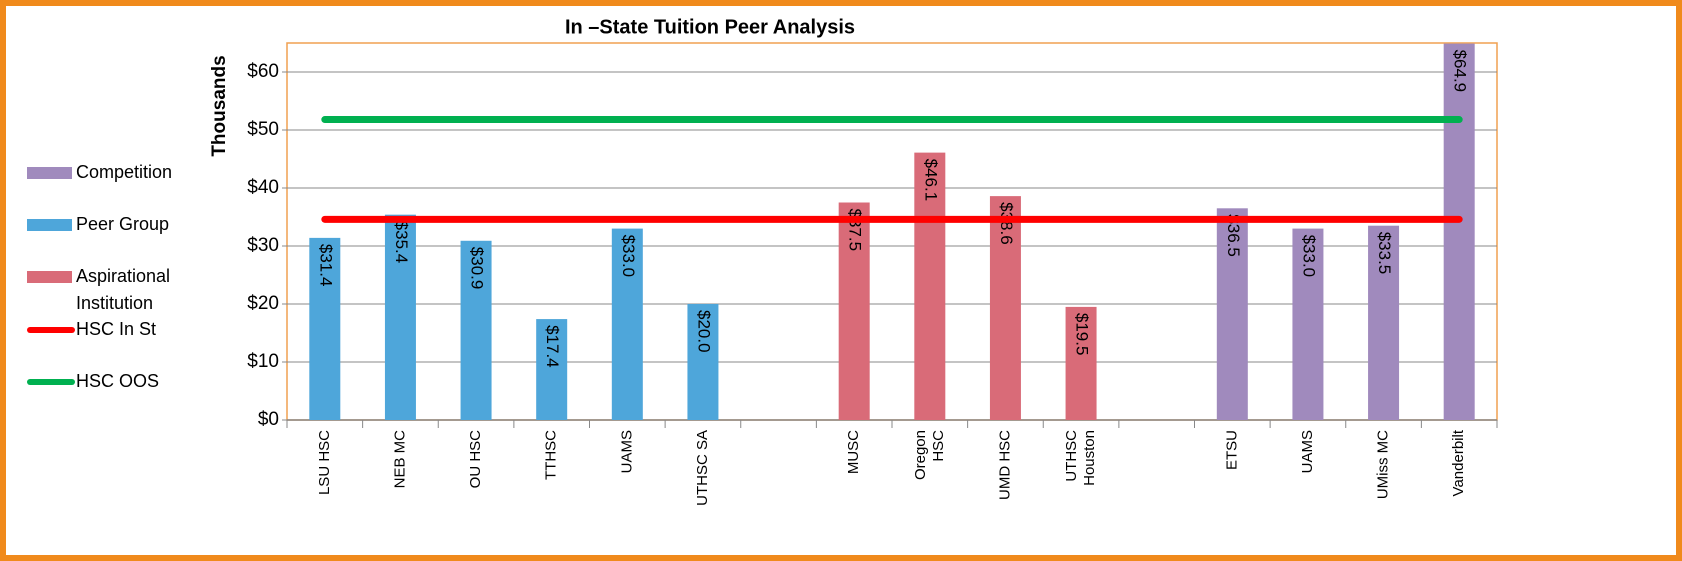 This screenshot has width=1682, height=561. Describe the element at coordinates (1080, 458) in the screenshot. I see `x-tick-label: UTHSCHouston` at that location.